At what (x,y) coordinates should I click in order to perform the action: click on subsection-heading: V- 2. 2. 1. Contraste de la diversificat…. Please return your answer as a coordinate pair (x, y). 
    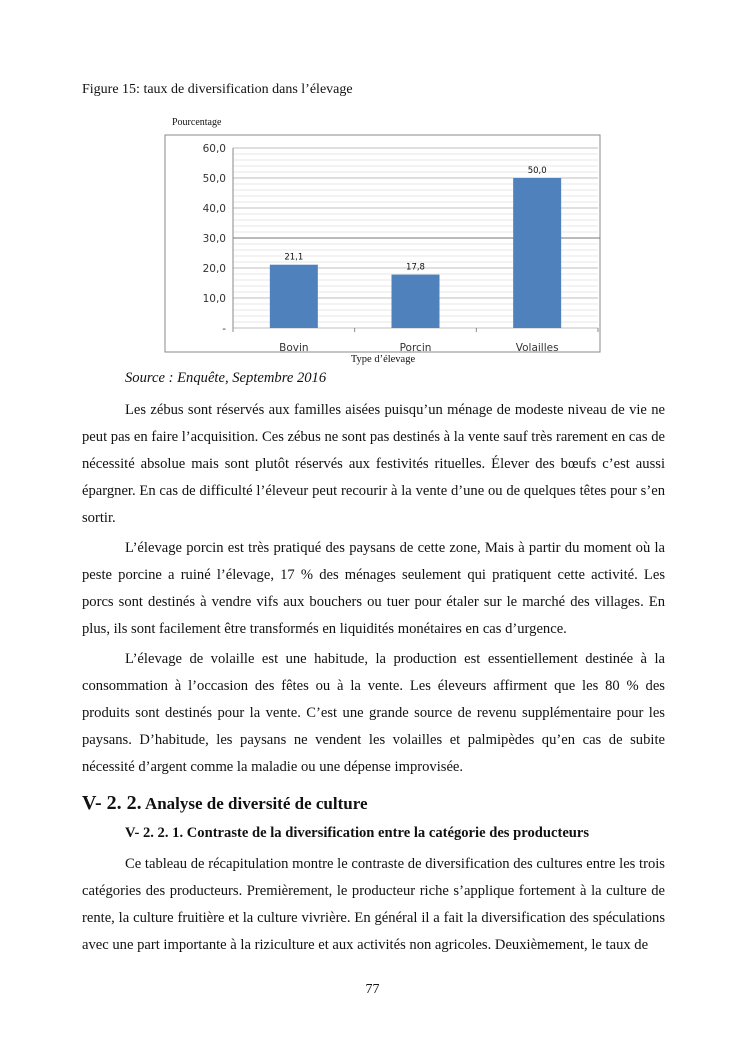
    Looking at the image, I should click on (357, 833).